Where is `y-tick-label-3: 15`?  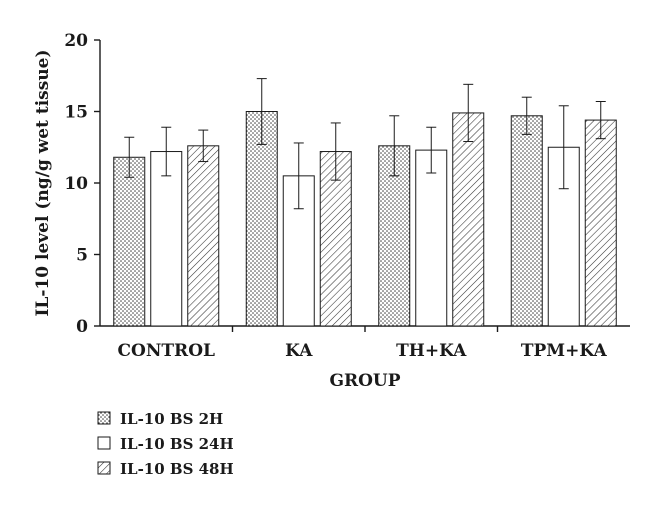
y-tick-label-3: 15 is located at coordinates (76, 113).